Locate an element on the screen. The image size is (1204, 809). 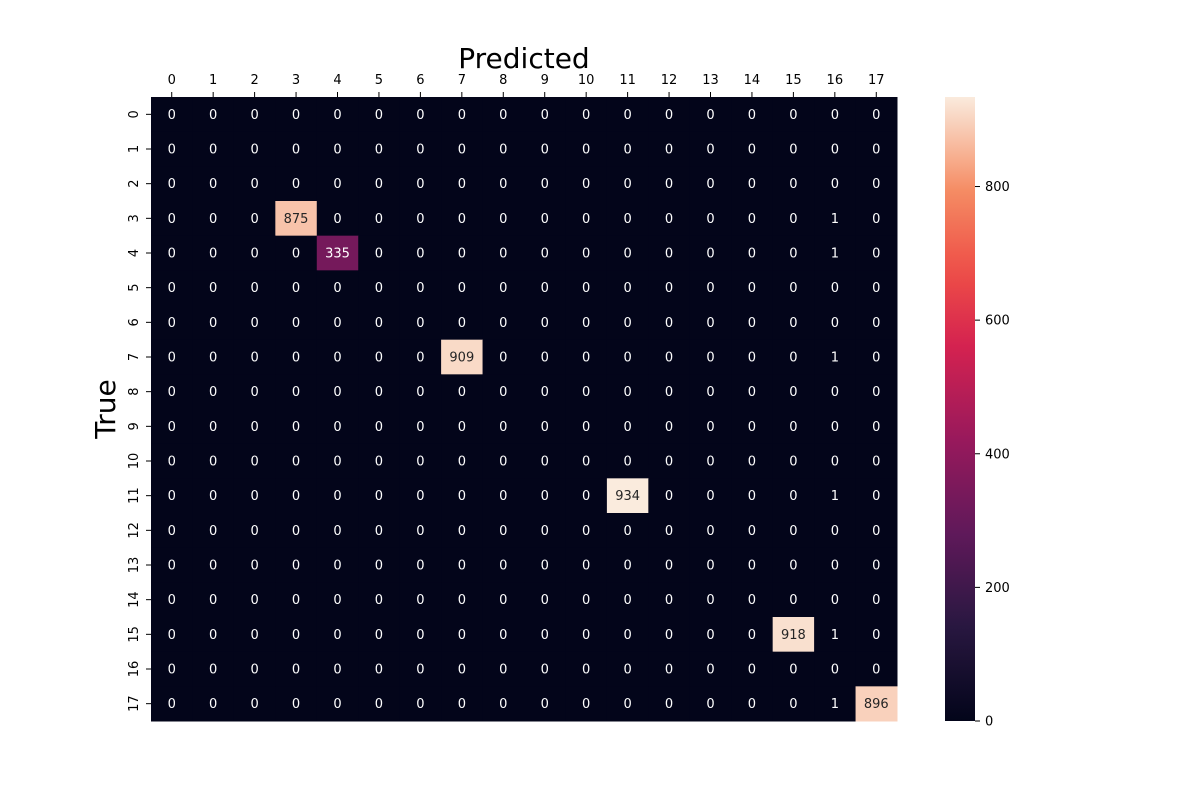
y-tick-label: 11 is located at coordinates (134, 495).